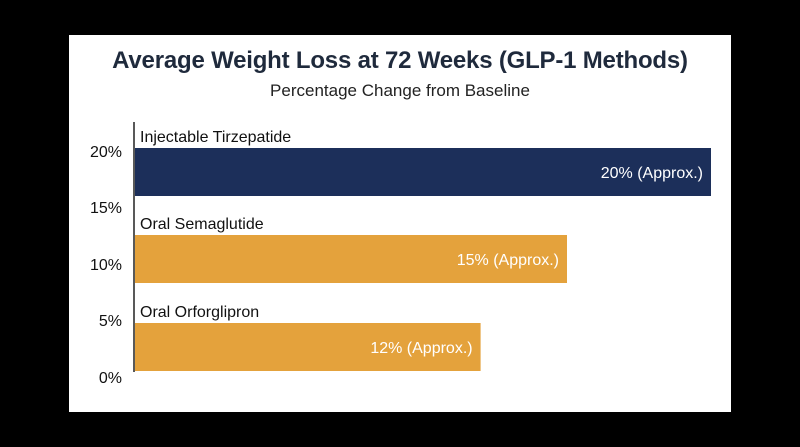 The image size is (800, 447). What do you see at coordinates (400, 90) in the screenshot?
I see `chart-subtitle: Percentage Change from Baseline` at bounding box center [400, 90].